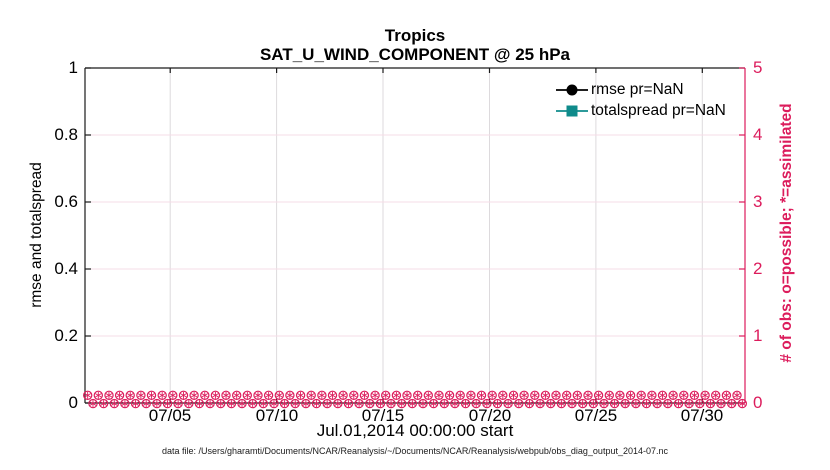 Image resolution: width=830 pixels, height=470 pixels. Describe the element at coordinates (66, 134) in the screenshot. I see `left-tick-0.8: 0.8` at that location.